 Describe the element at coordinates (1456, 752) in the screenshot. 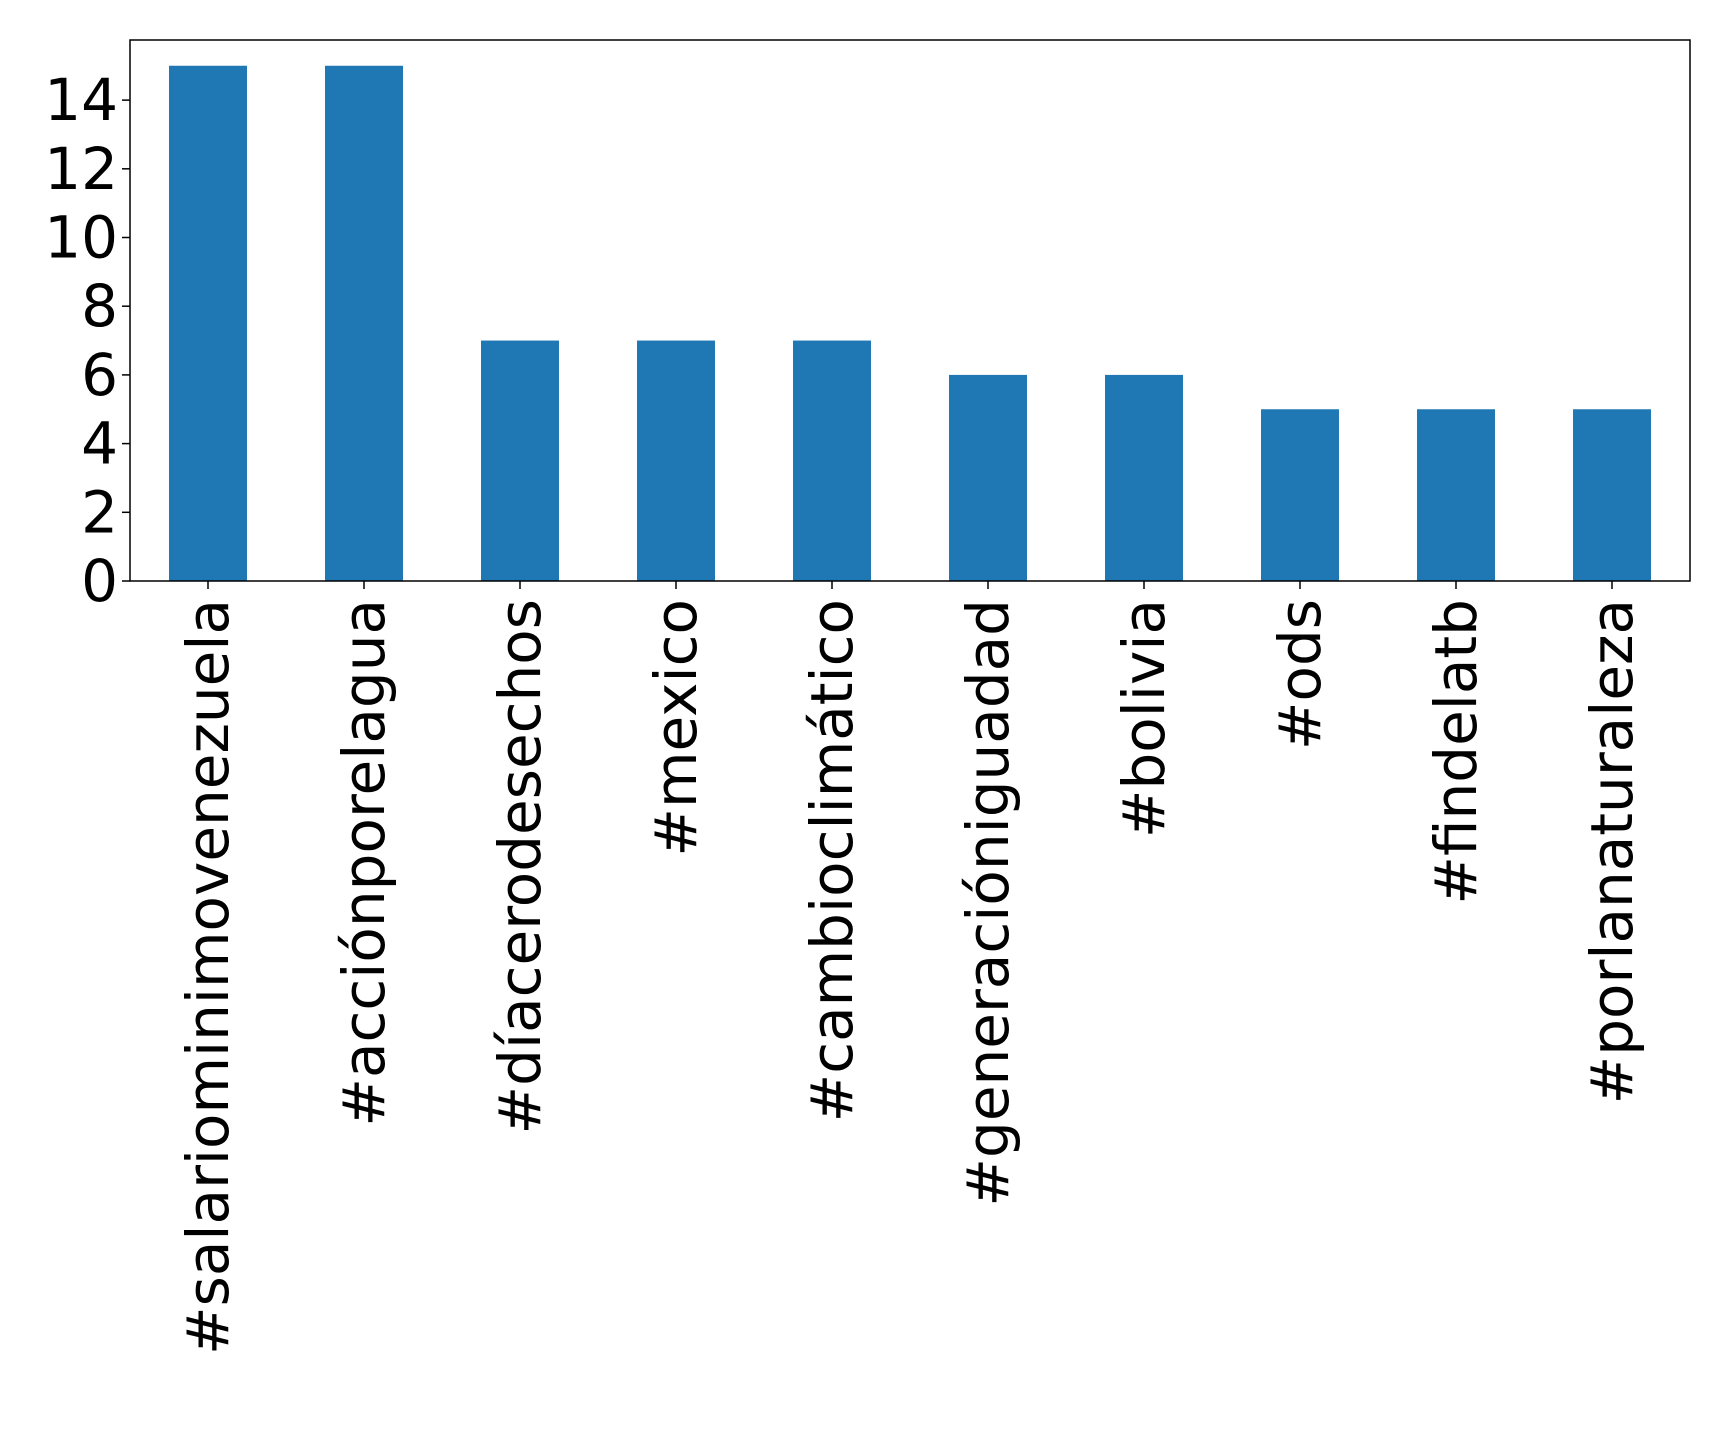

I see `x-tick-label-8: #findelatb` at that location.